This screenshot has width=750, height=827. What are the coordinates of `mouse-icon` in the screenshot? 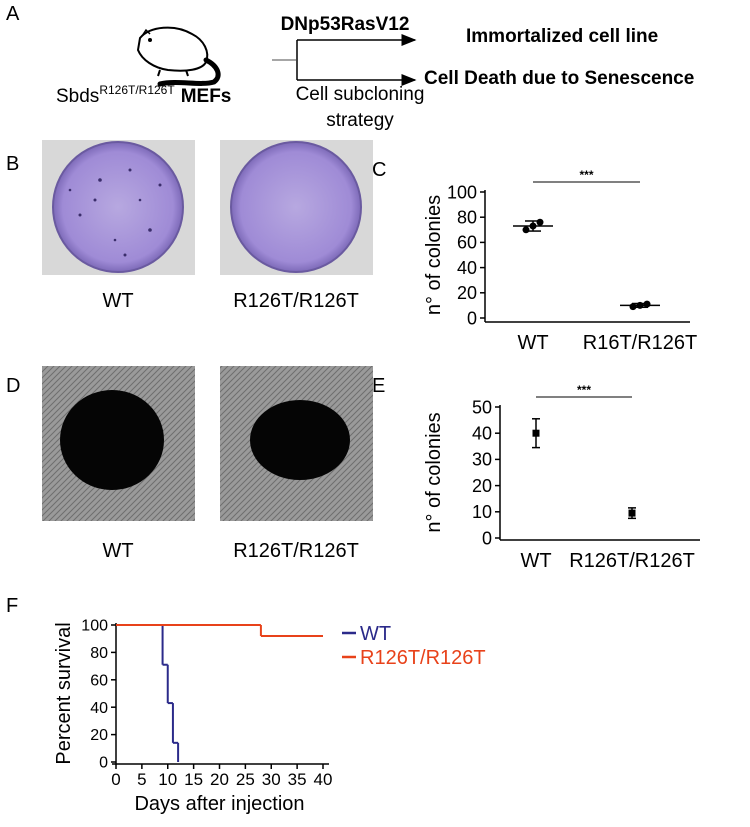 It's located at (178, 56).